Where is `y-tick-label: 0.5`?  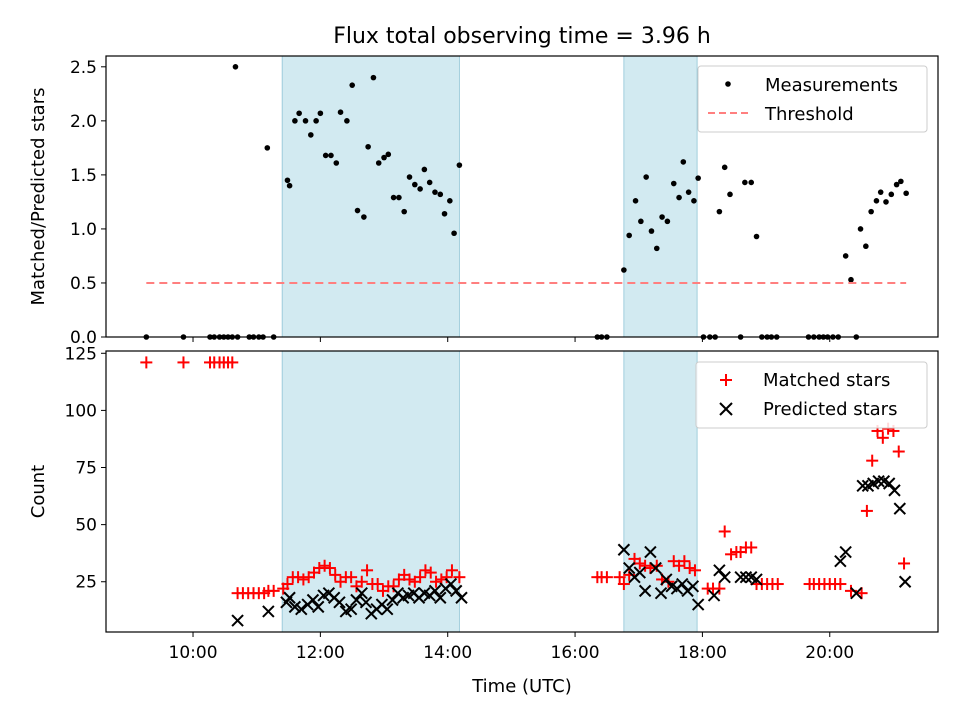
y-tick-label: 0.5 is located at coordinates (83, 284).